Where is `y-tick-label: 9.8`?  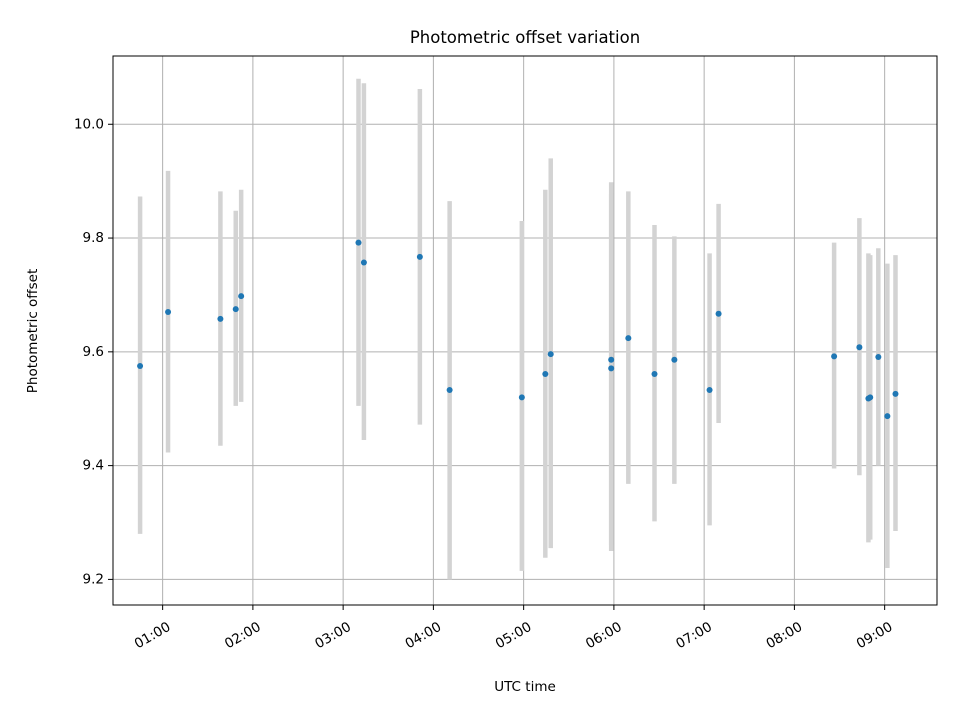 y-tick-label: 9.8 is located at coordinates (93, 238).